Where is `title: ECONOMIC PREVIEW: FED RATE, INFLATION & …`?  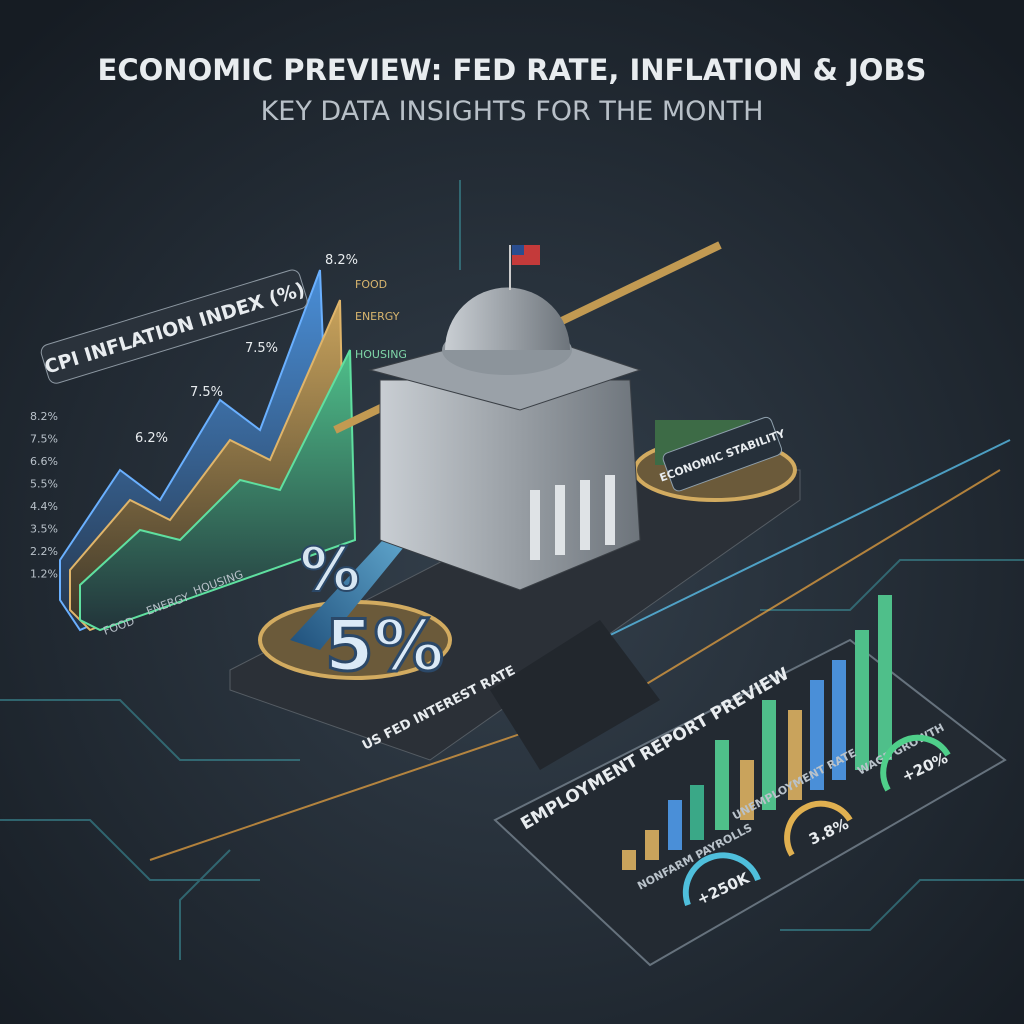 title: ECONOMIC PREVIEW: FED RATE, INFLATION & … is located at coordinates (512, 70).